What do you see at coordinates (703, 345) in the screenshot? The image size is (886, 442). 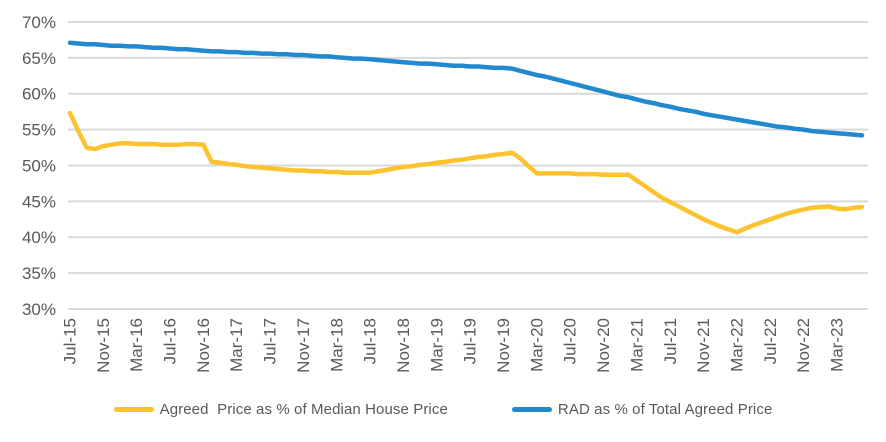 I see `x-tick-label: Nov-21` at bounding box center [703, 345].